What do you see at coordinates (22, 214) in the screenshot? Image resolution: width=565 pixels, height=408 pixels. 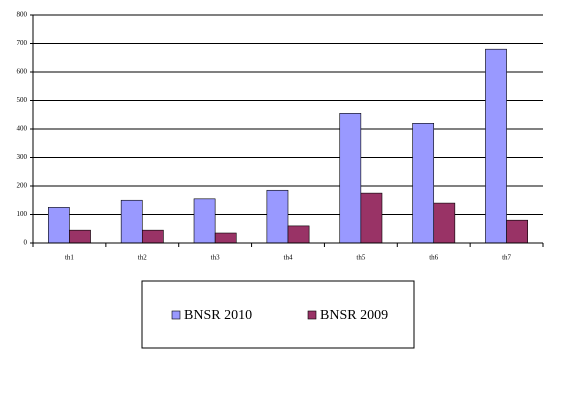 I see `y-tick-label: 100` at bounding box center [22, 214].